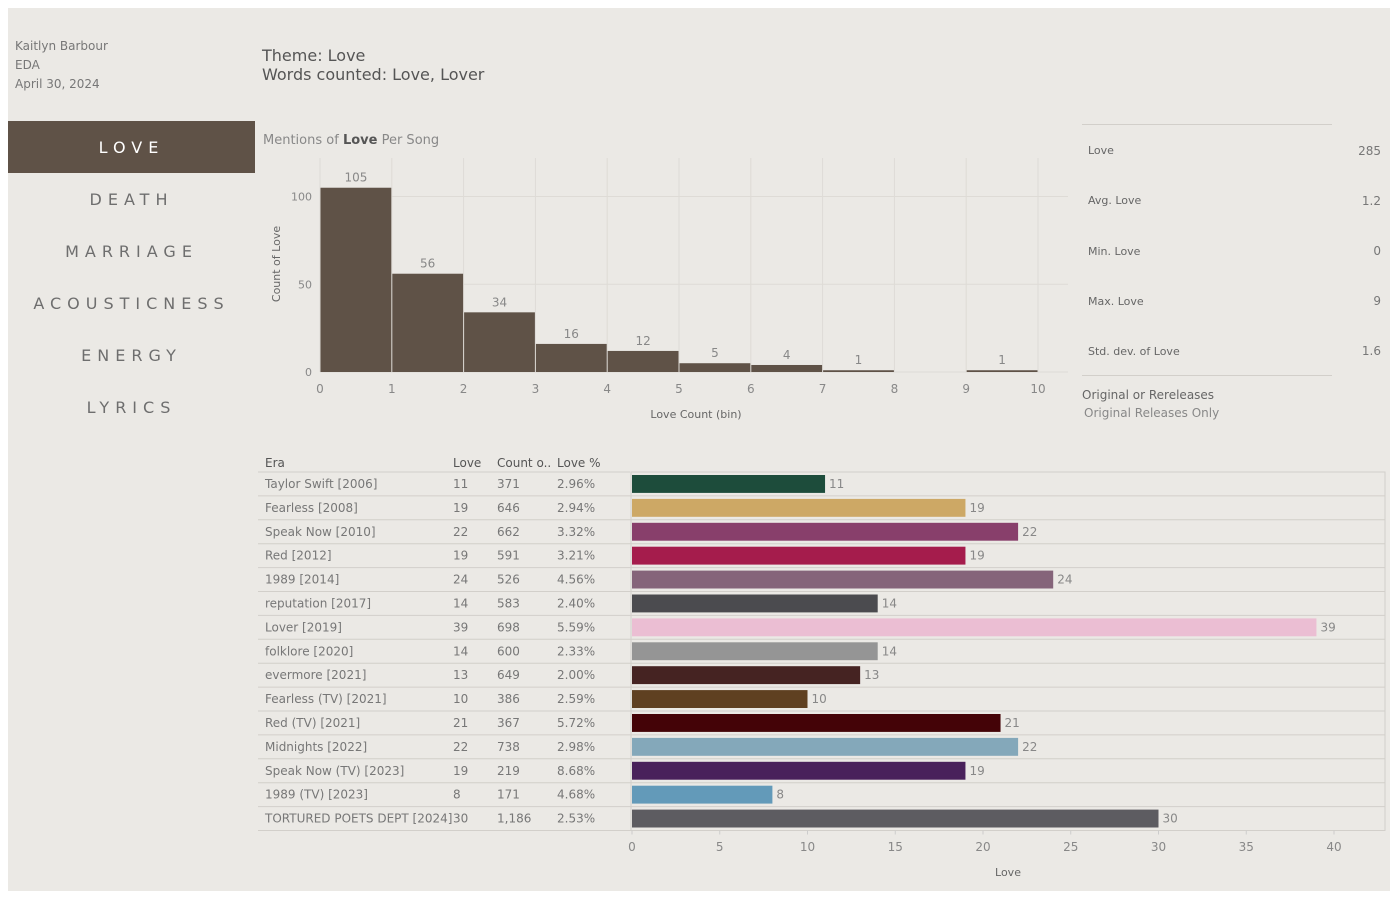 The image size is (1398, 899). What do you see at coordinates (1207, 124) in the screenshot?
I see `stats-top-rule` at bounding box center [1207, 124].